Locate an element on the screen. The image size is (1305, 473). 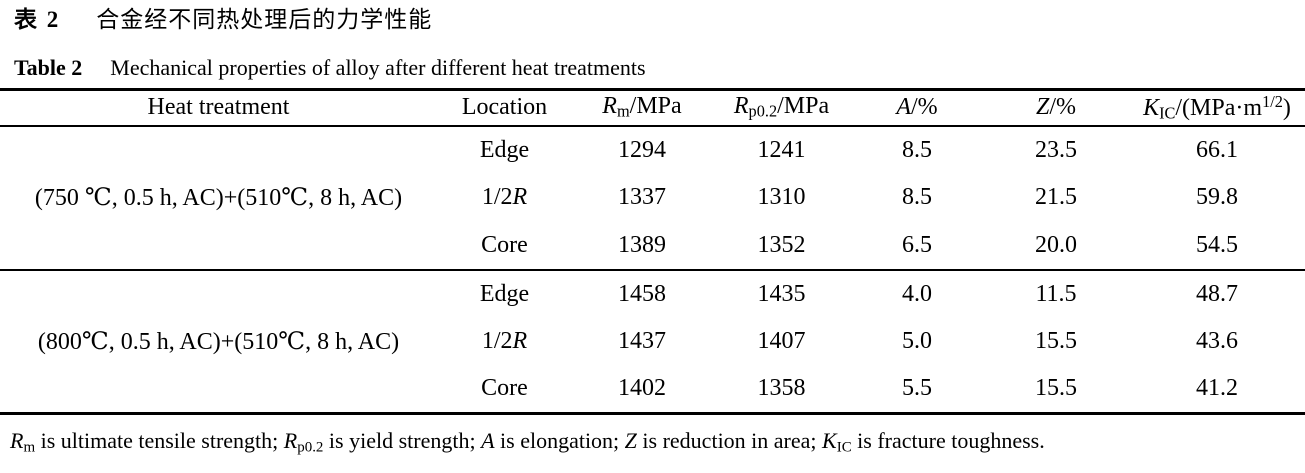
value-cell: 59.8 is located at coordinates (1217, 197).